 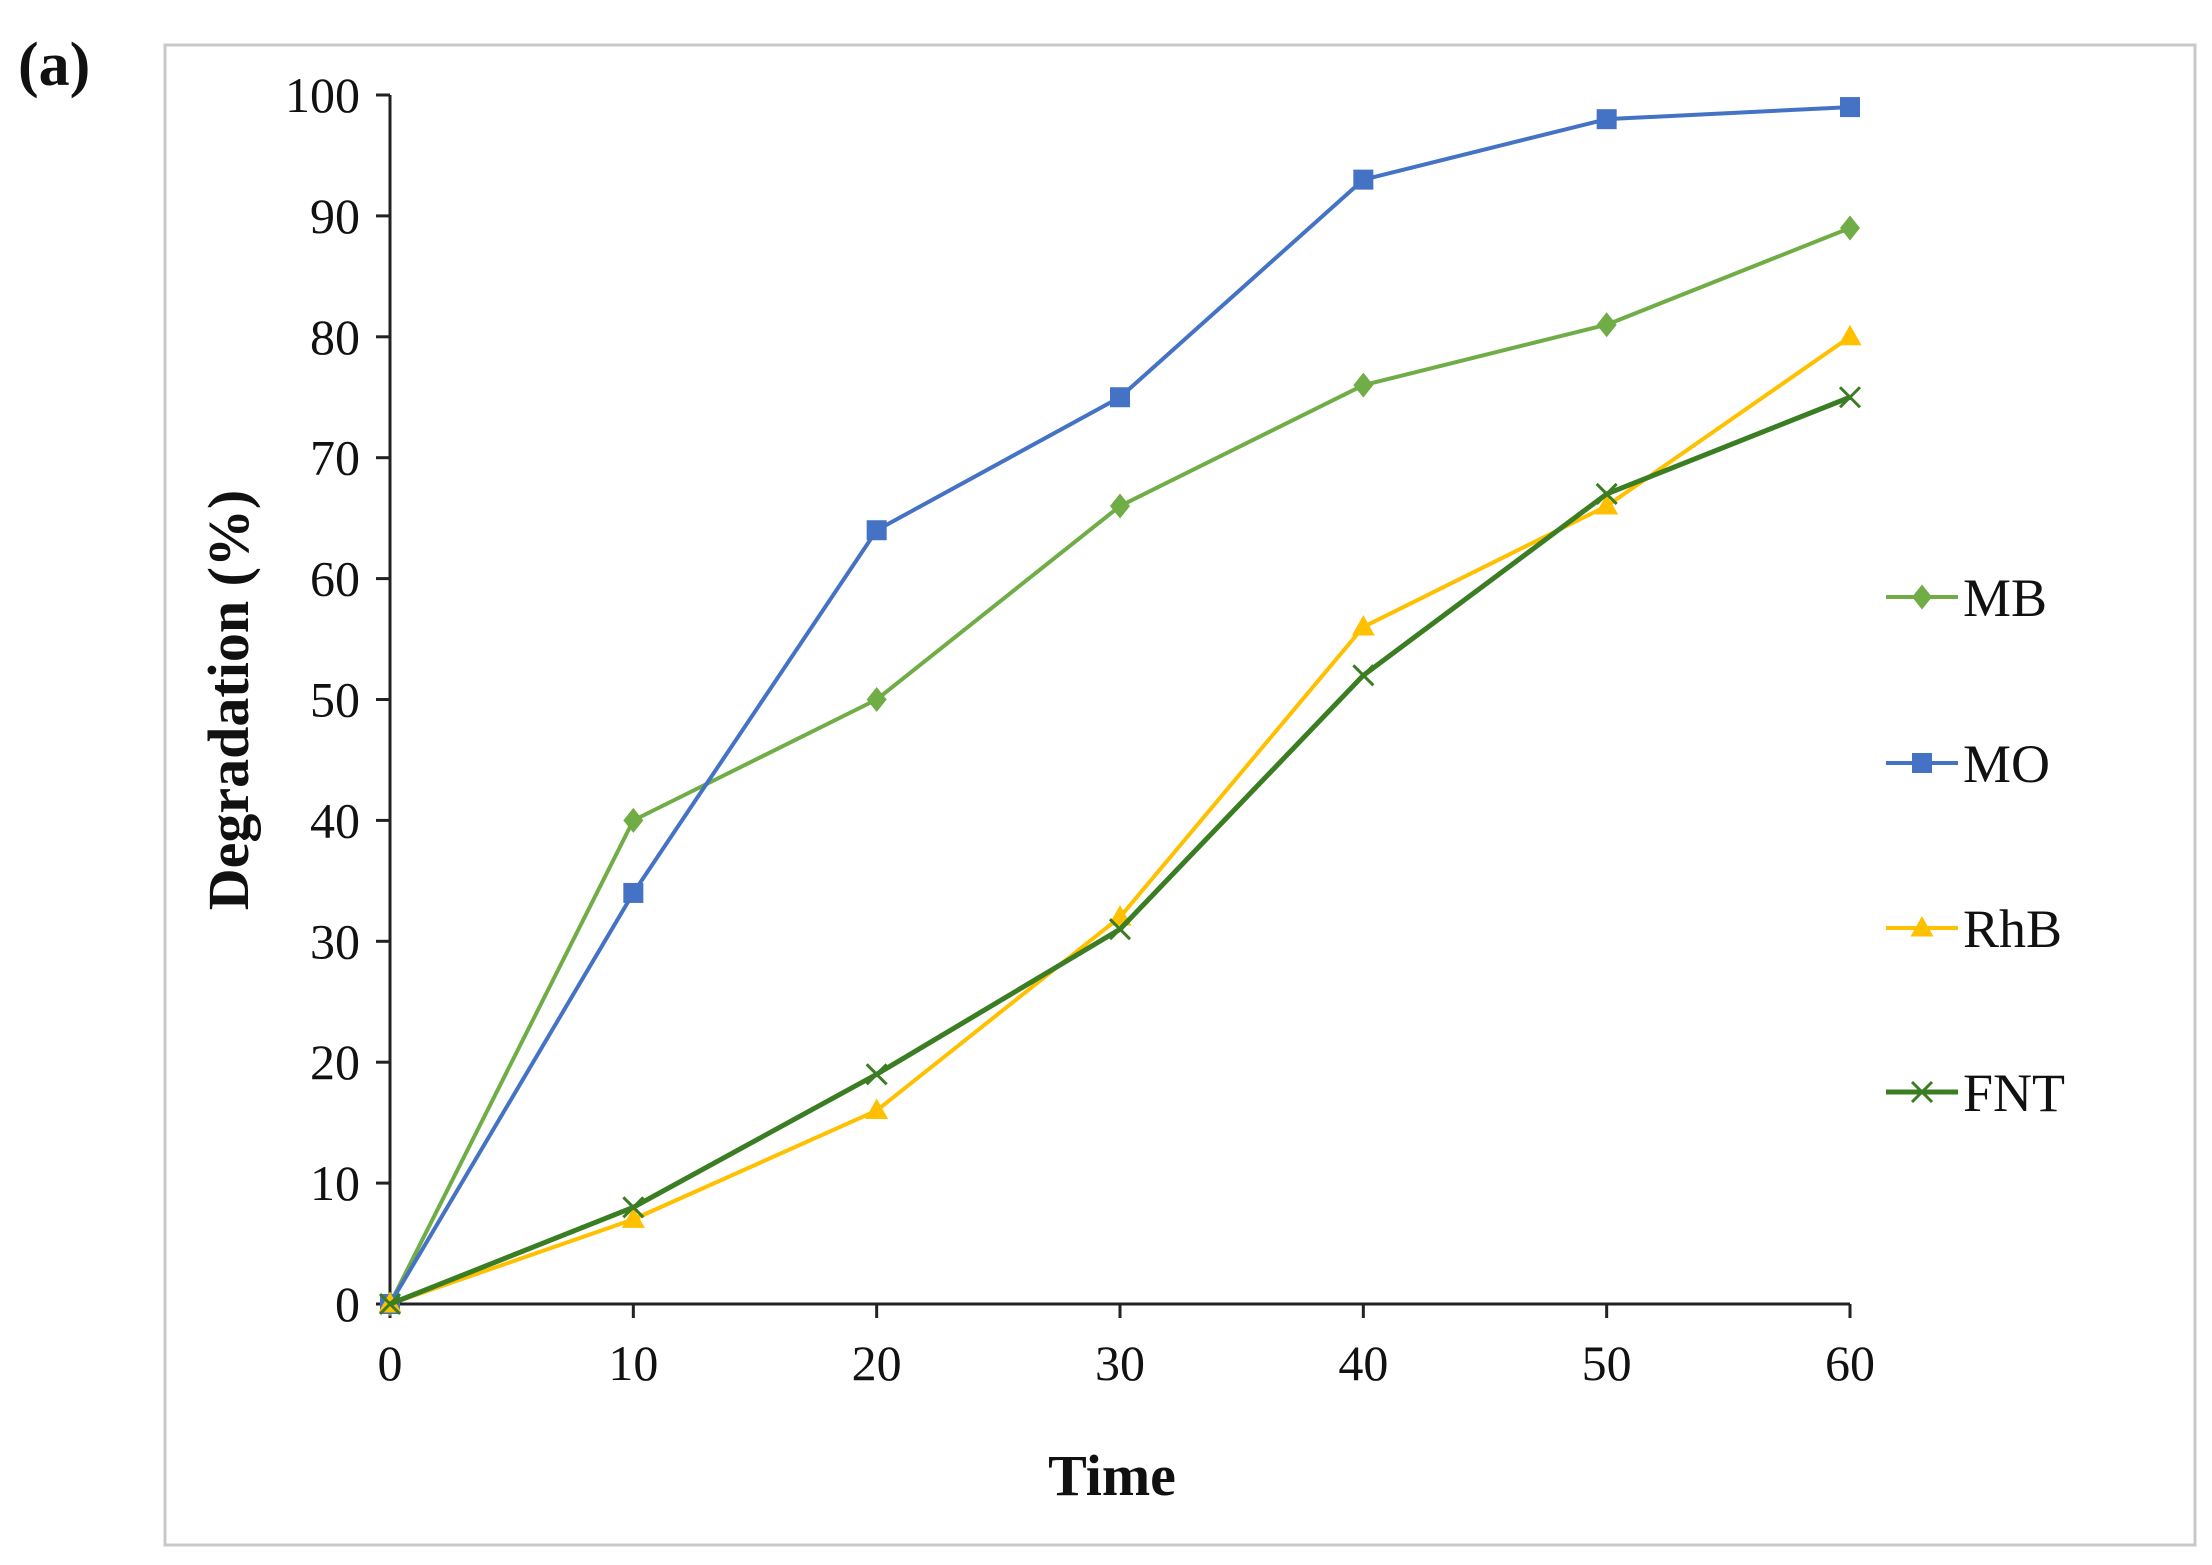 What do you see at coordinates (322, 95) in the screenshot?
I see `y-tick-label: 100` at bounding box center [322, 95].